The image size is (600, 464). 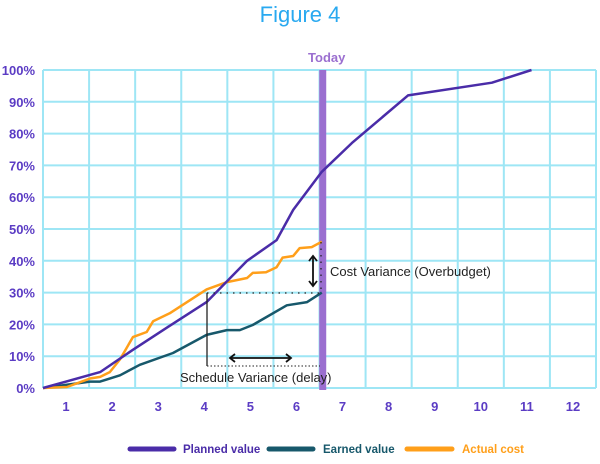 I want to click on x-axis-ticks: 1 2 3 4 5 6 7 8 9 10 11 12, so click(x=321, y=406).